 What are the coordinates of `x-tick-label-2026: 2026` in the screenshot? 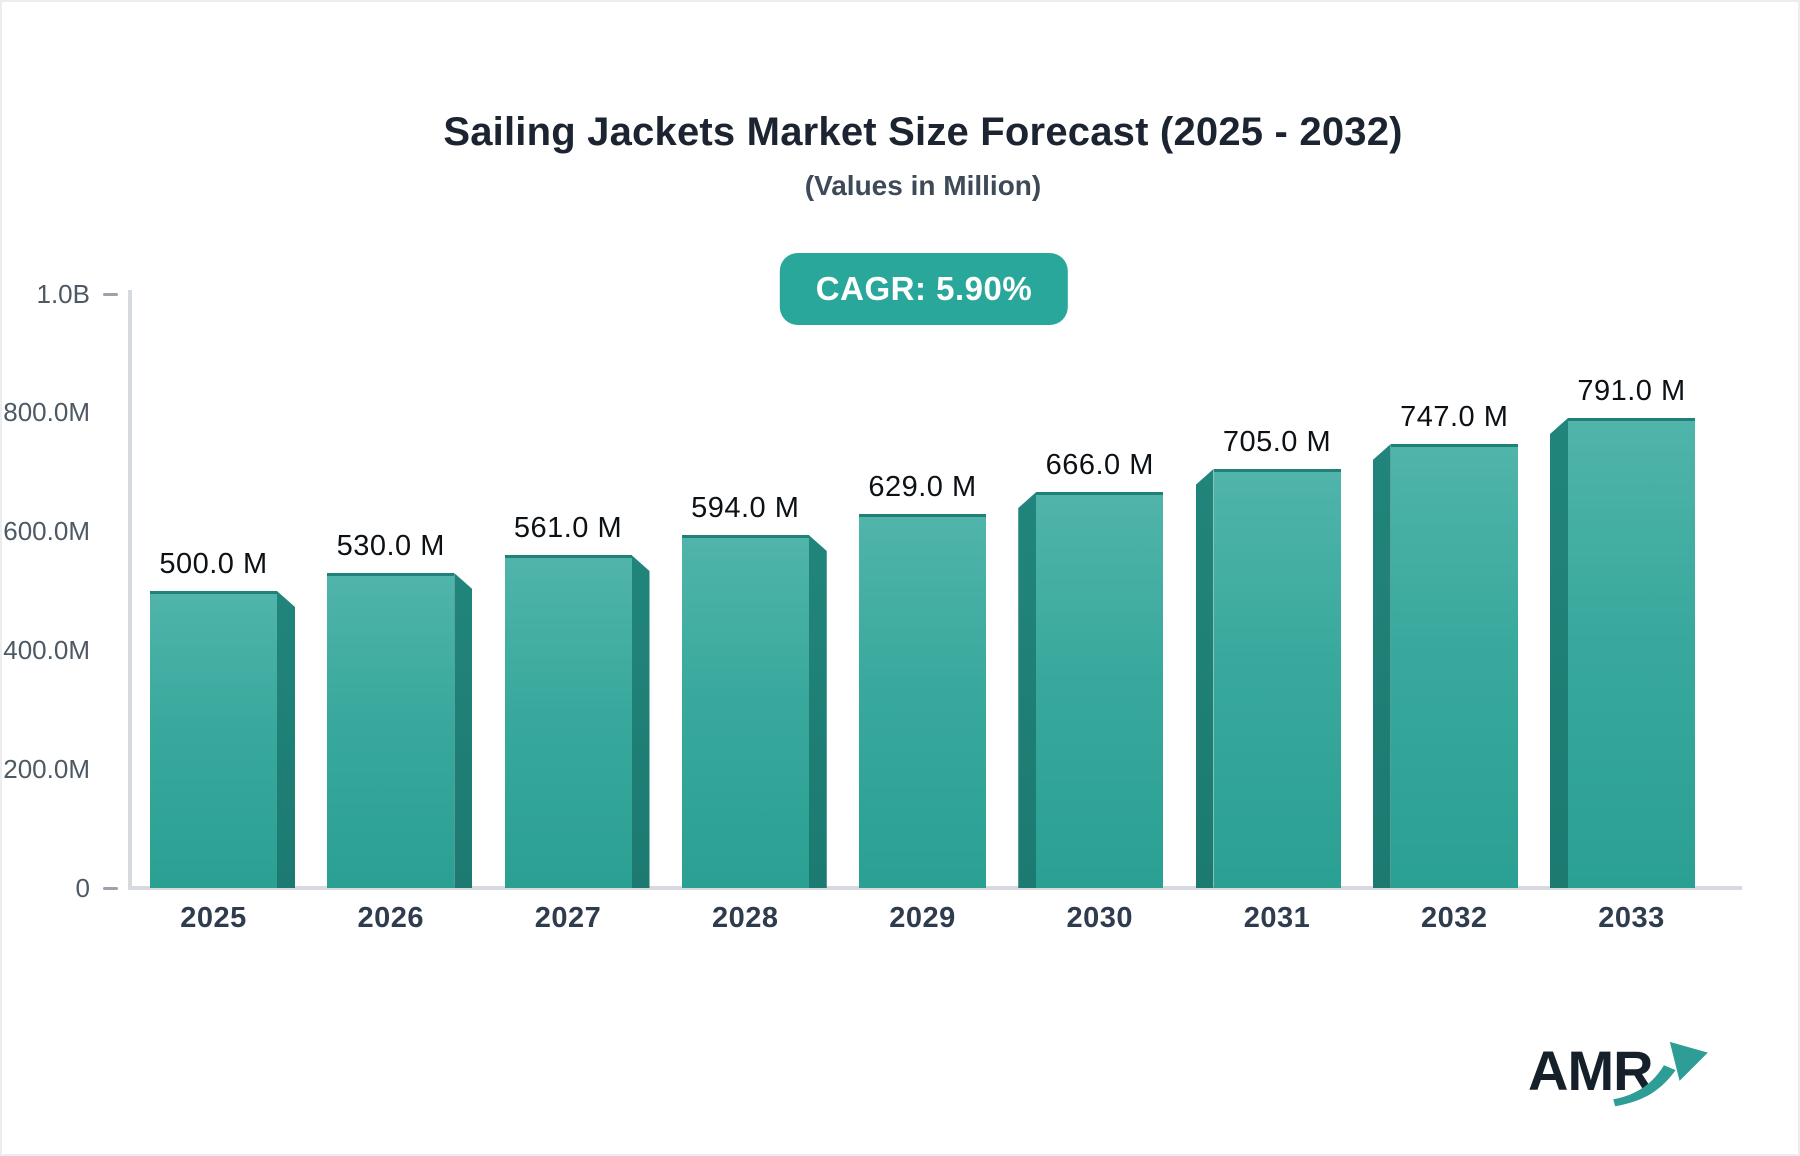 It's located at (390, 918).